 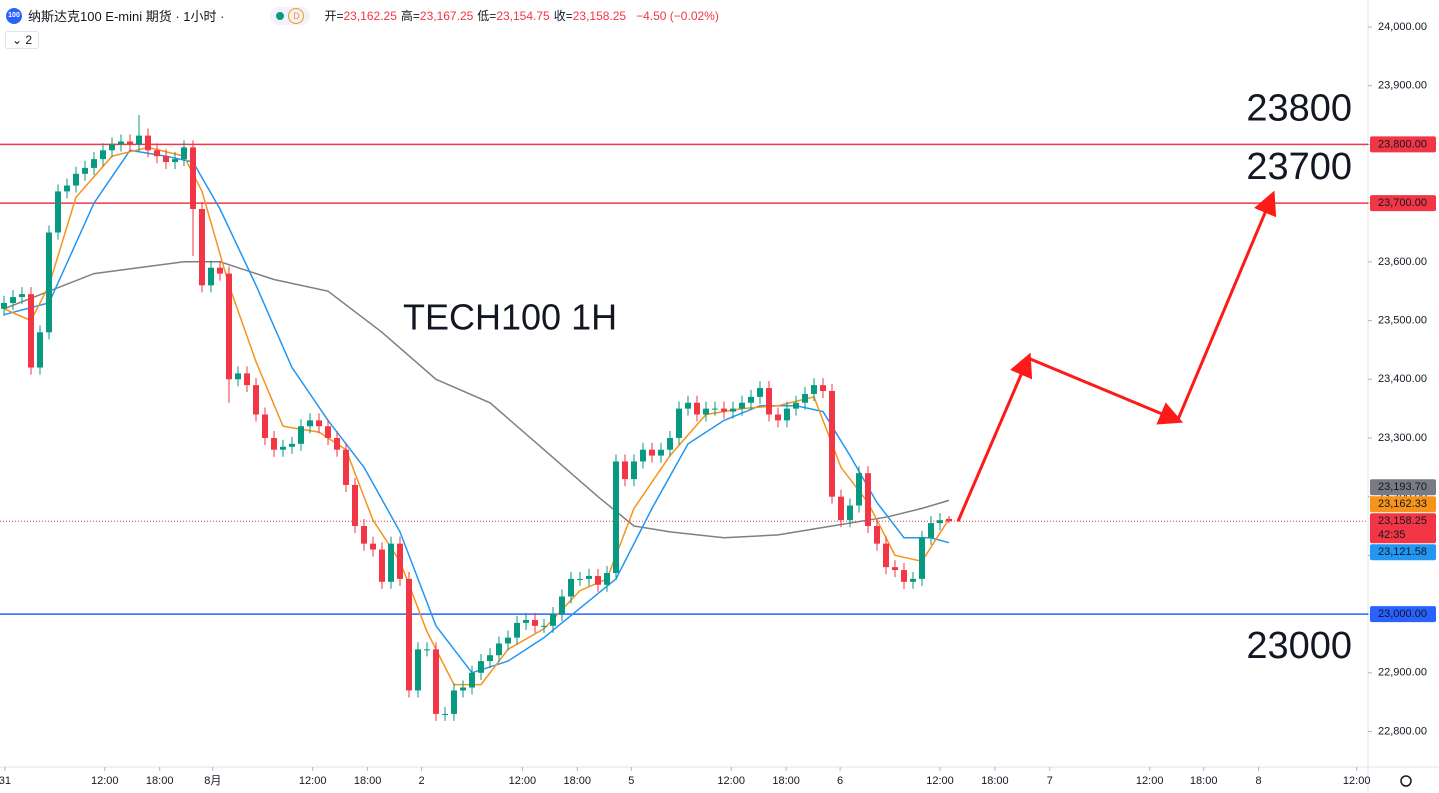 What do you see at coordinates (1402, 320) in the screenshot?
I see `y-tick-label: 23,500.00` at bounding box center [1402, 320].